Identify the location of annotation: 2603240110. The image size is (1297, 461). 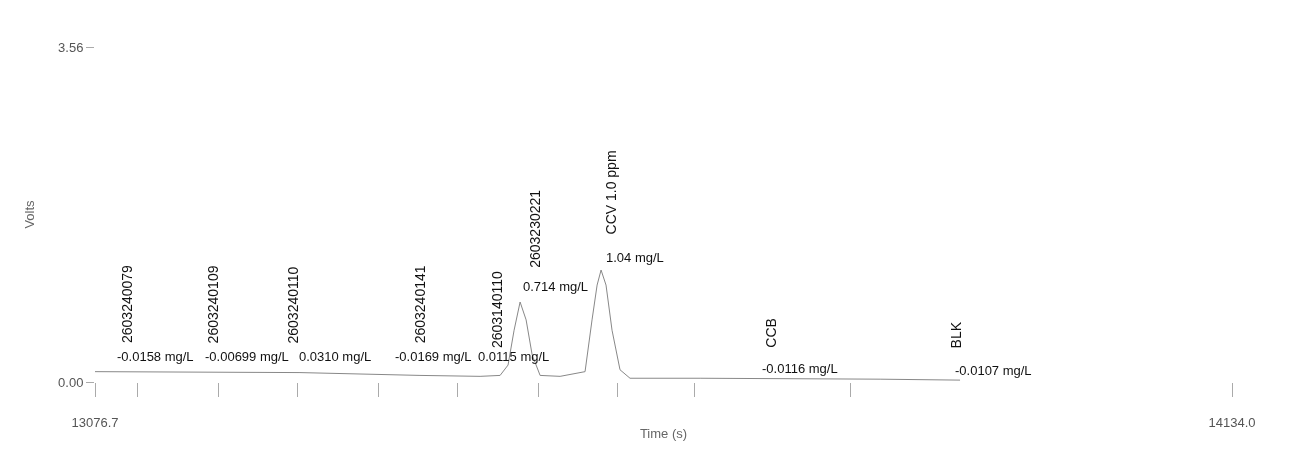
(293, 305).